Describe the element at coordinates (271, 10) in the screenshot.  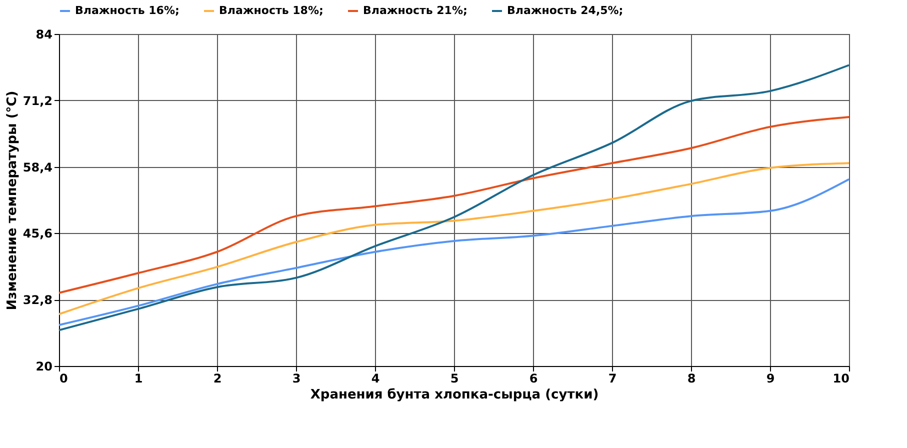
I see `legend-label: Влажность 18%;` at that location.